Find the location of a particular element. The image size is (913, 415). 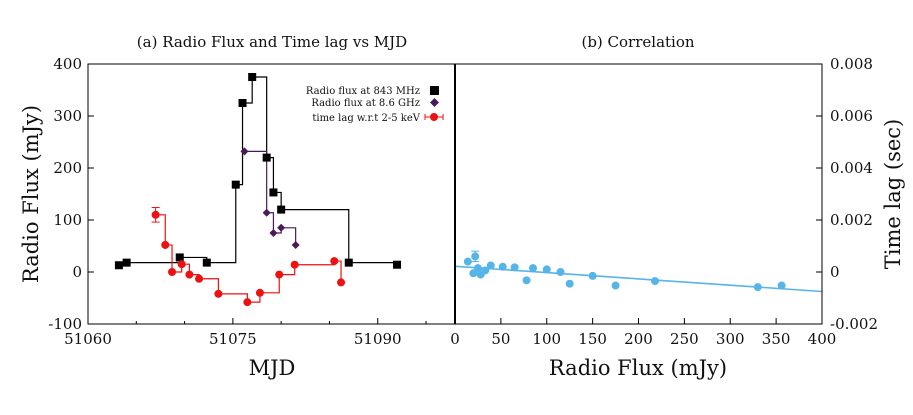

series-86ghz-line is located at coordinates (270, 197).